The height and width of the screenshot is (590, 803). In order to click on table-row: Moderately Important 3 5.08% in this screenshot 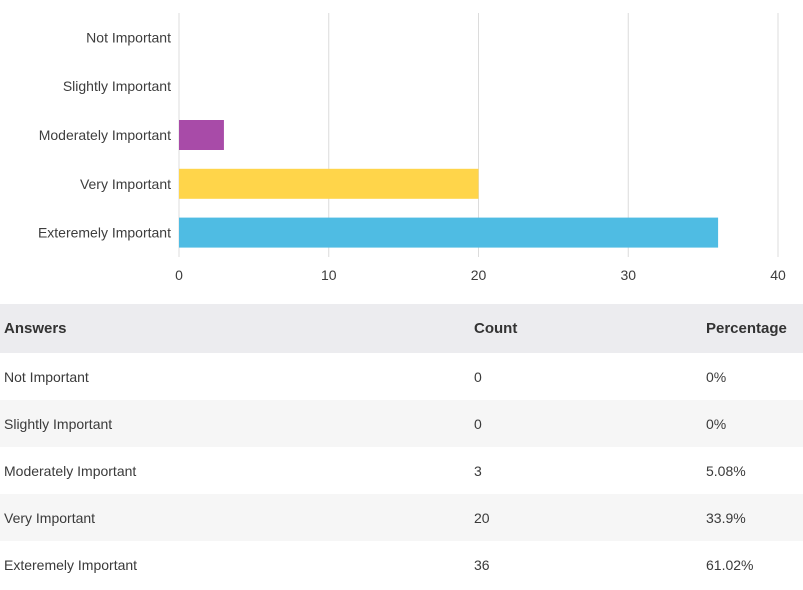, I will do `click(401, 470)`.